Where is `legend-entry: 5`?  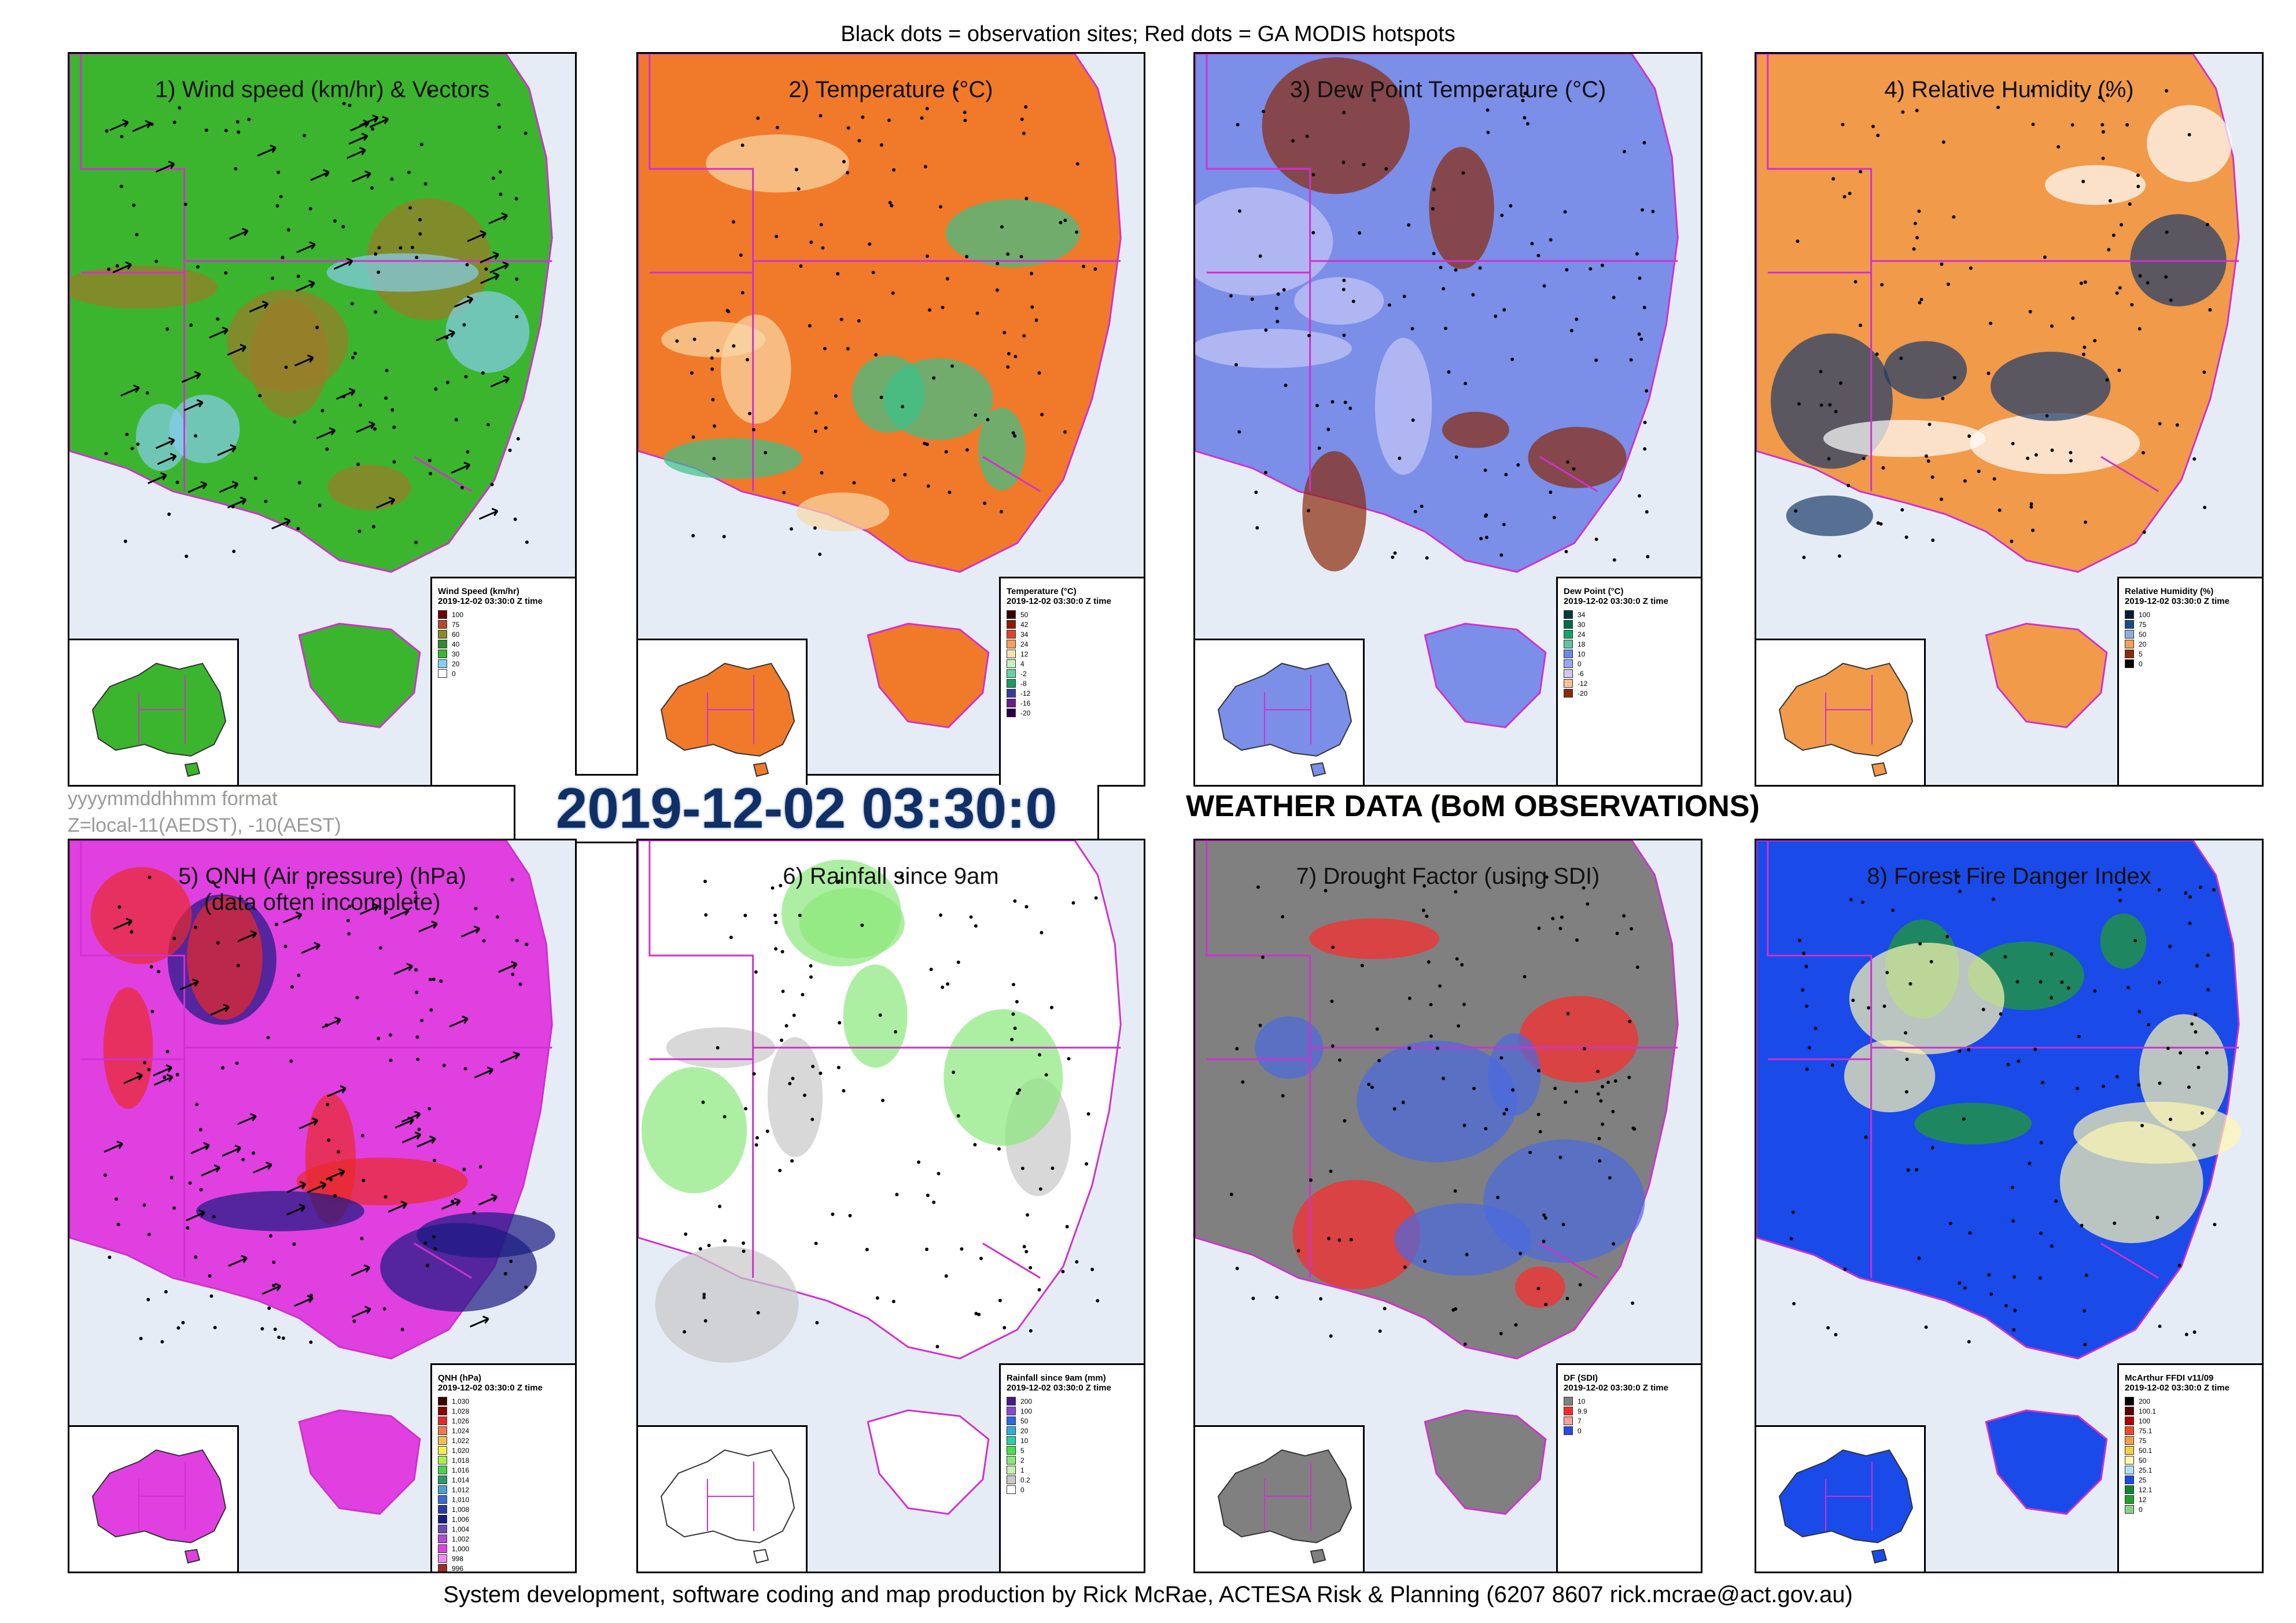
legend-entry: 5 is located at coordinates (2190, 654).